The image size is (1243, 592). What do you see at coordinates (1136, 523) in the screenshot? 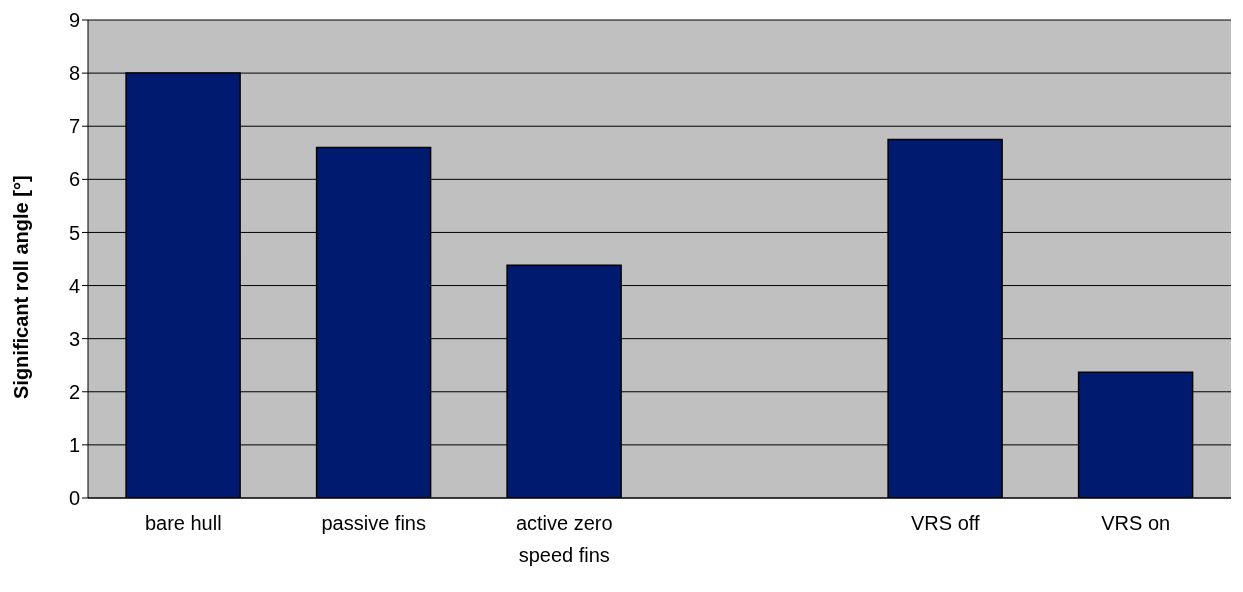
I see `x-tick-label: VRS on` at bounding box center [1136, 523].